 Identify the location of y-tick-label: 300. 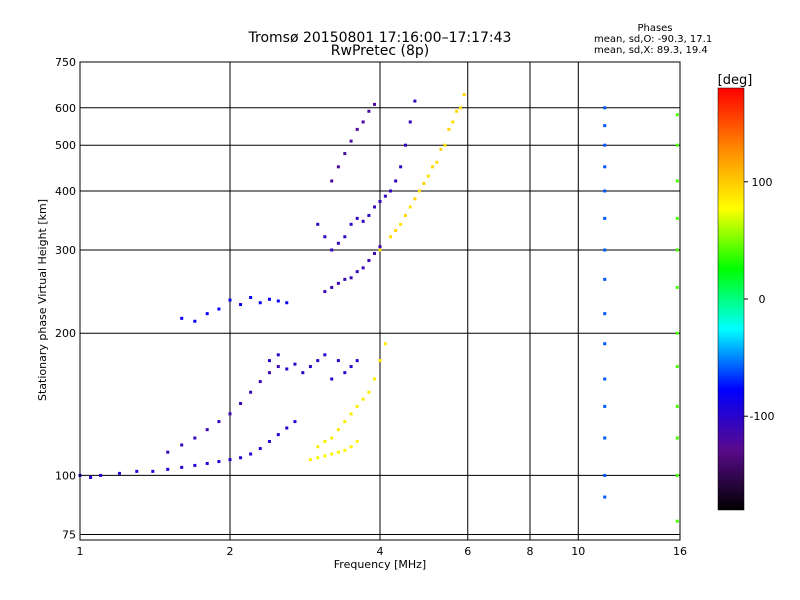
(65, 250).